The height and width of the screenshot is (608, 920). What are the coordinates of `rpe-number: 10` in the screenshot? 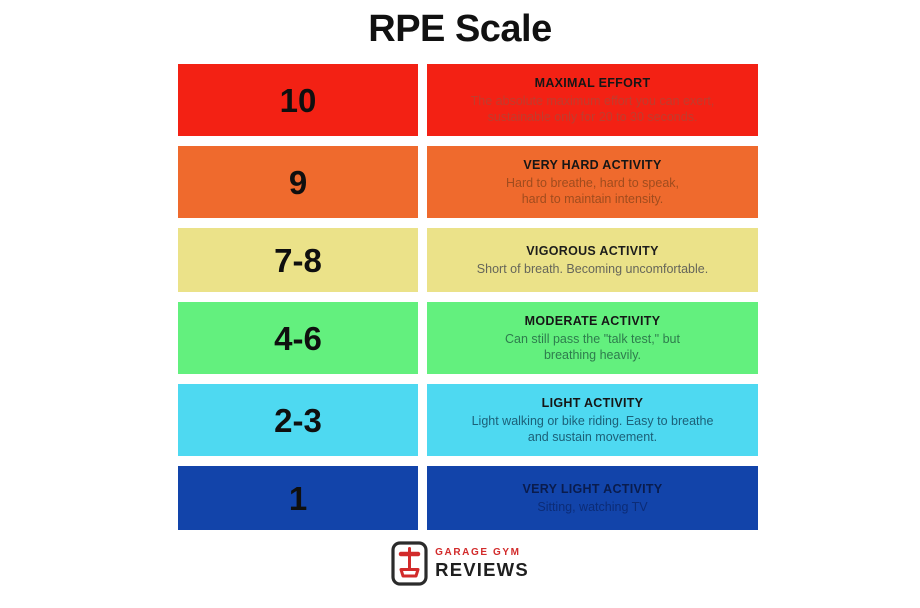 It's located at (298, 100).